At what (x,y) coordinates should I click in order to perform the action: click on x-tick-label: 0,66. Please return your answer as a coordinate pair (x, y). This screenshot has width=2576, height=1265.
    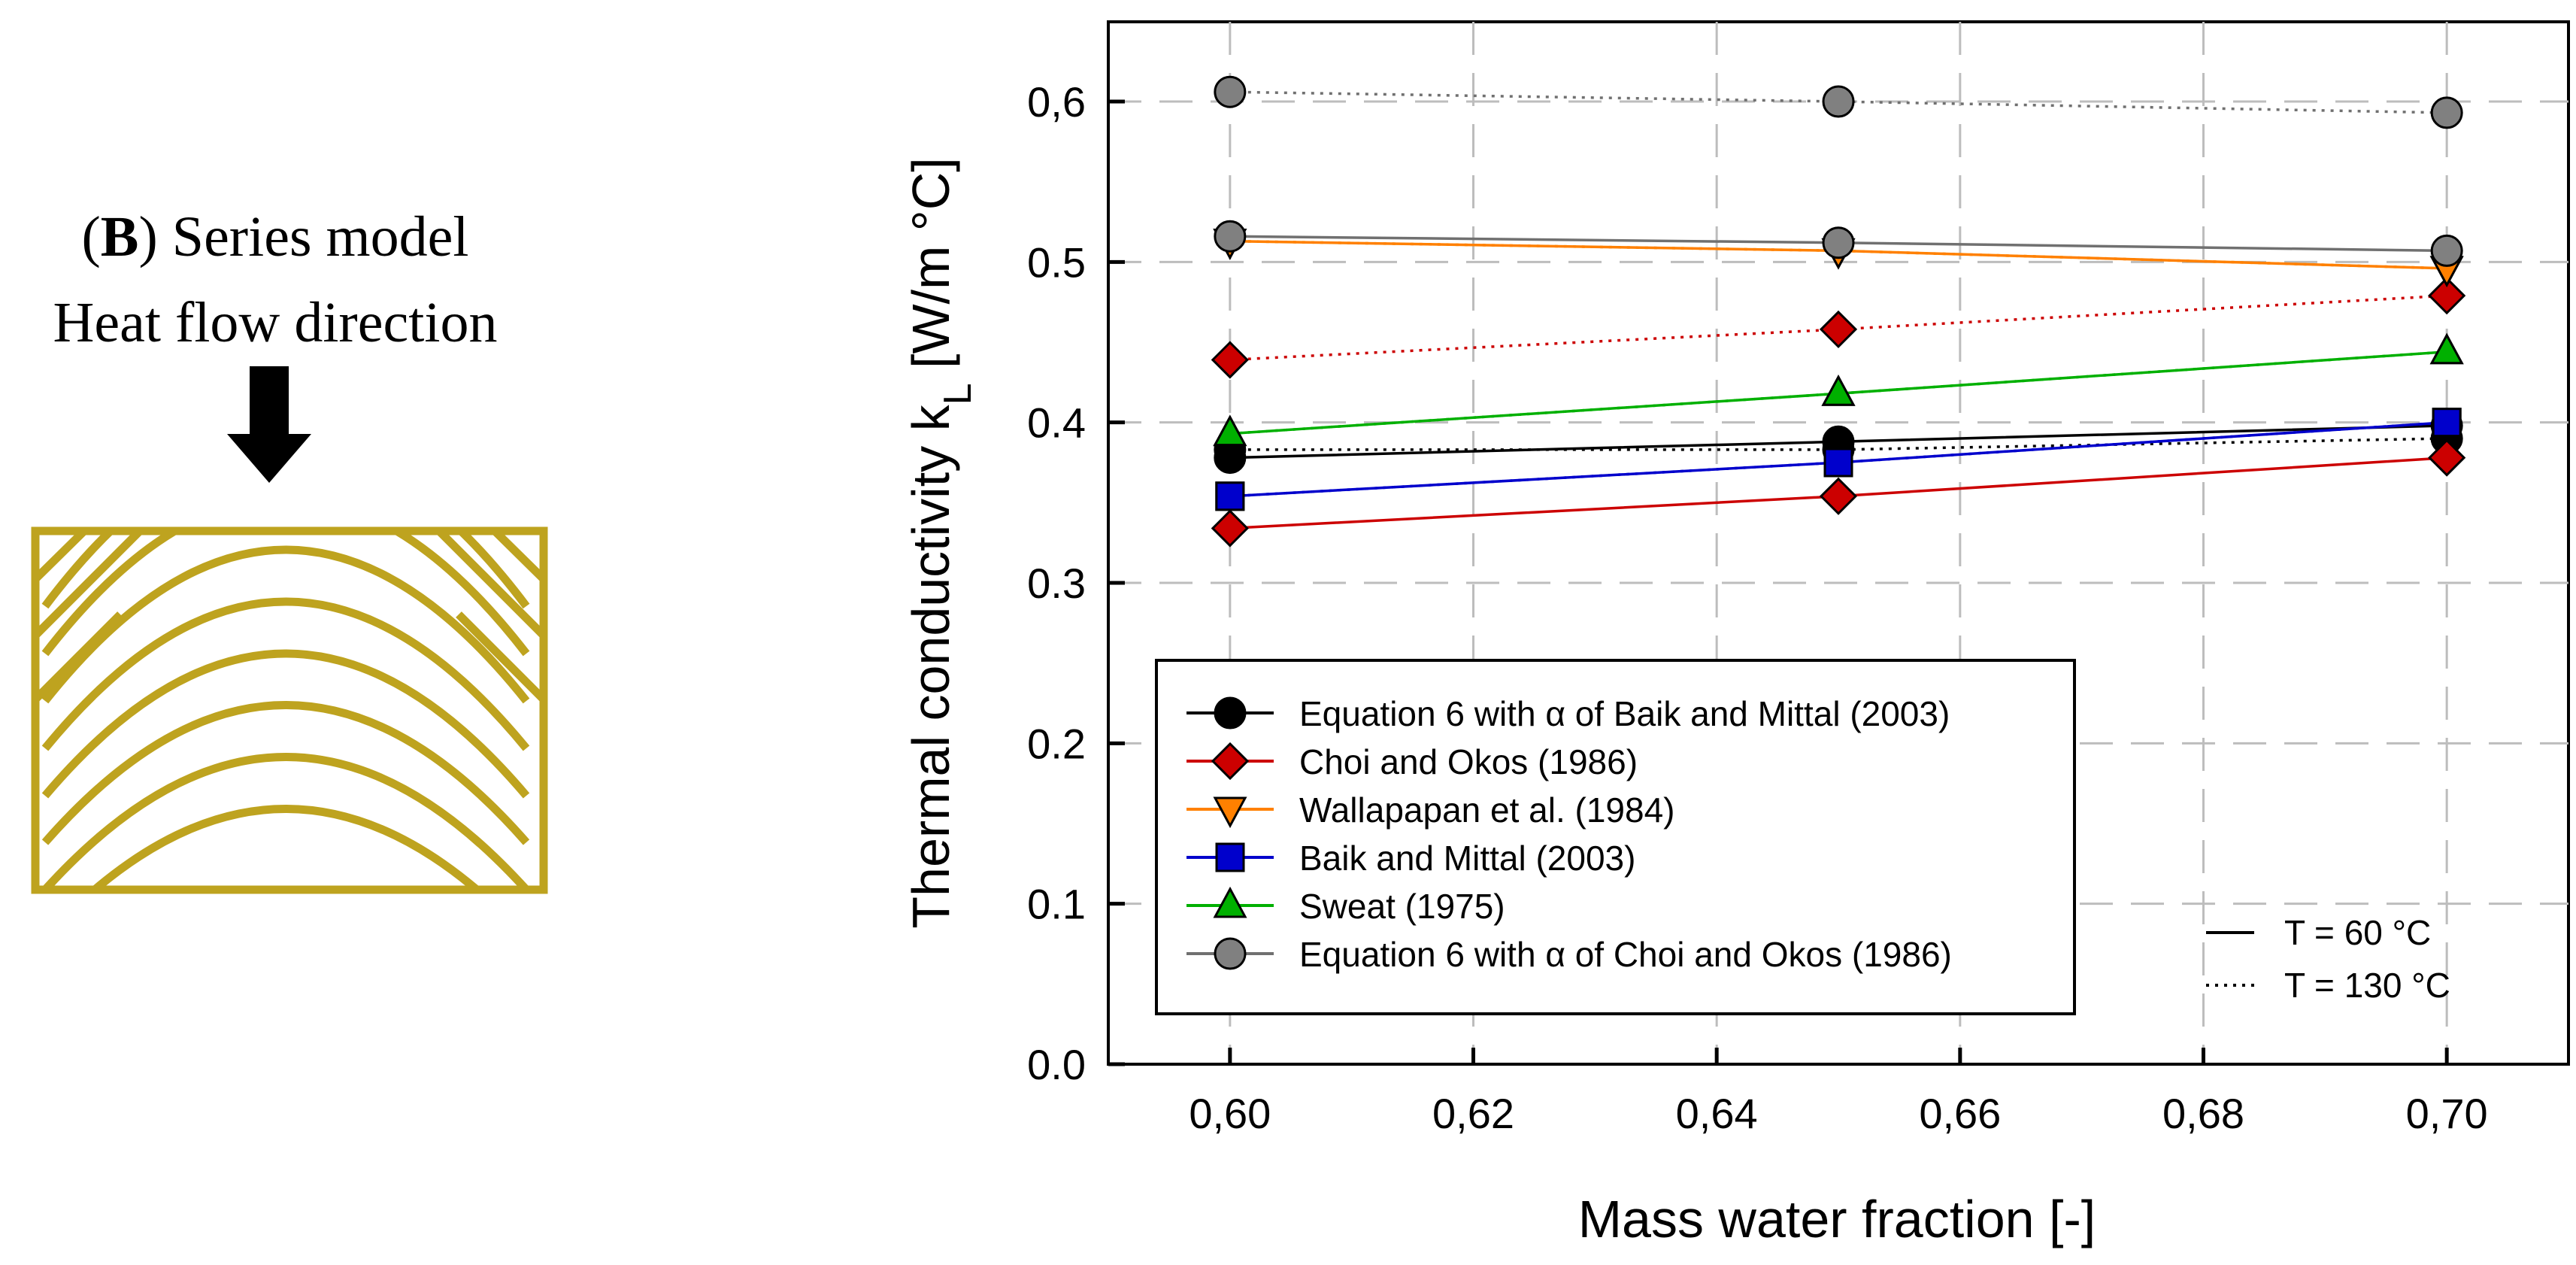
    Looking at the image, I should click on (1960, 1113).